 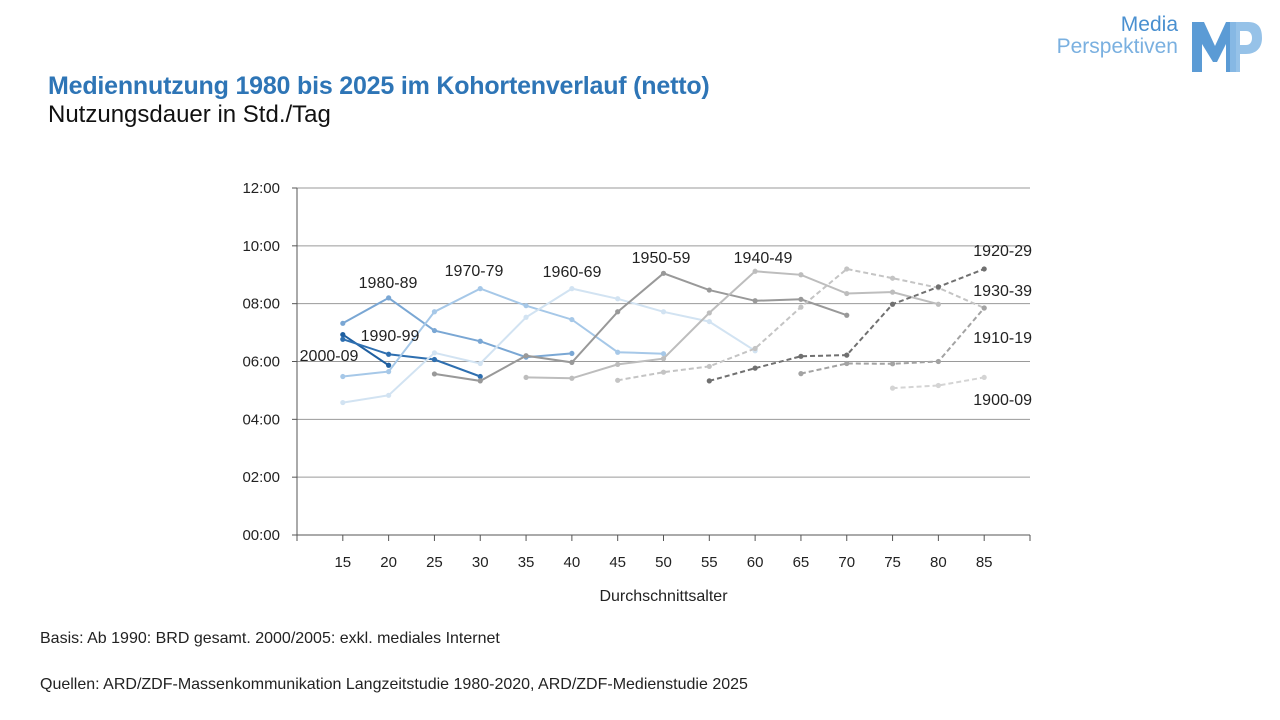 I want to click on series-label: 2000-09, so click(x=329, y=356).